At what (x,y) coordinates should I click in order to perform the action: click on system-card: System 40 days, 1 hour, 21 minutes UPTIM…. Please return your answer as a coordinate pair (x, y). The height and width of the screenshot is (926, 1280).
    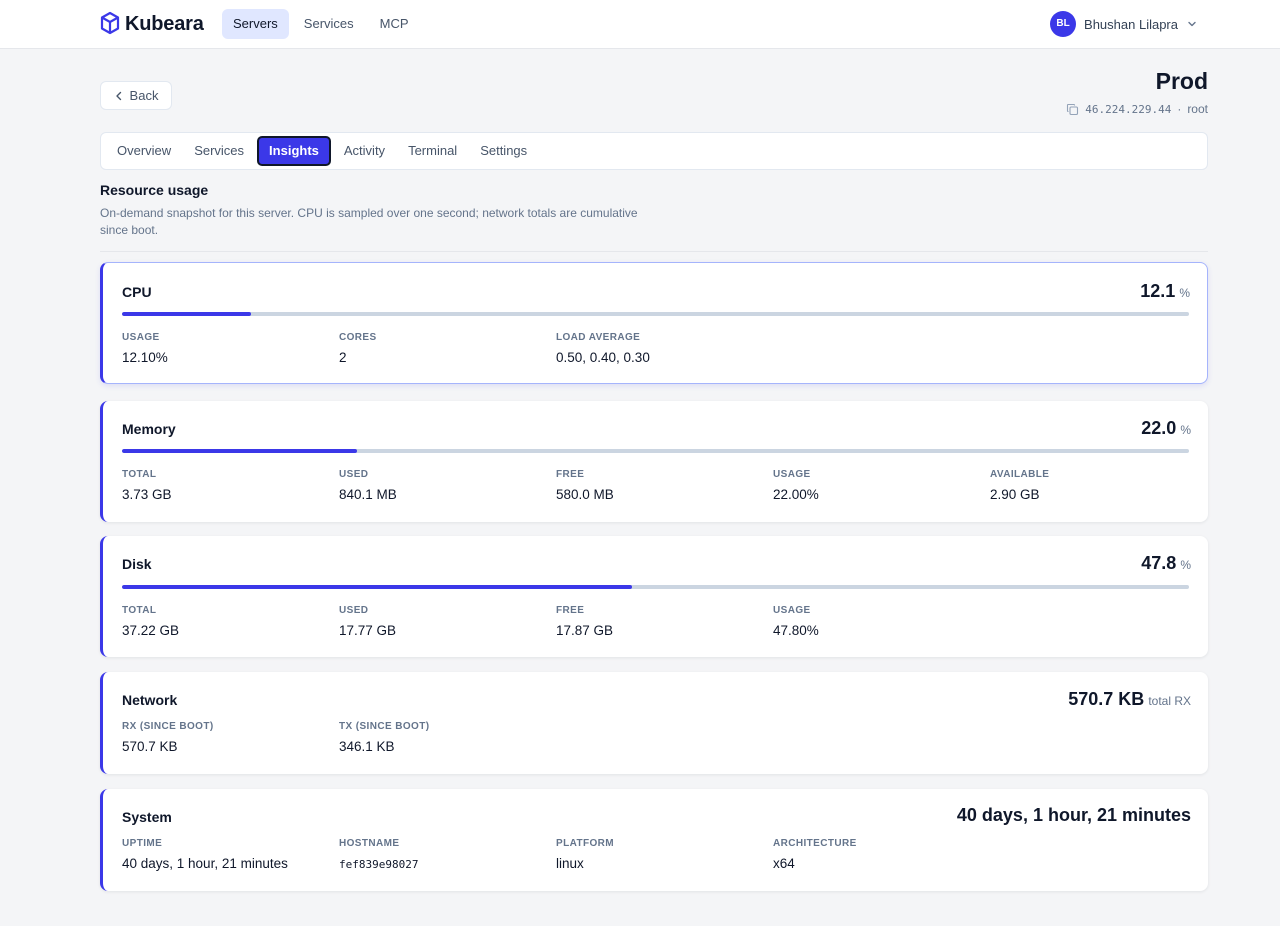
    Looking at the image, I should click on (654, 840).